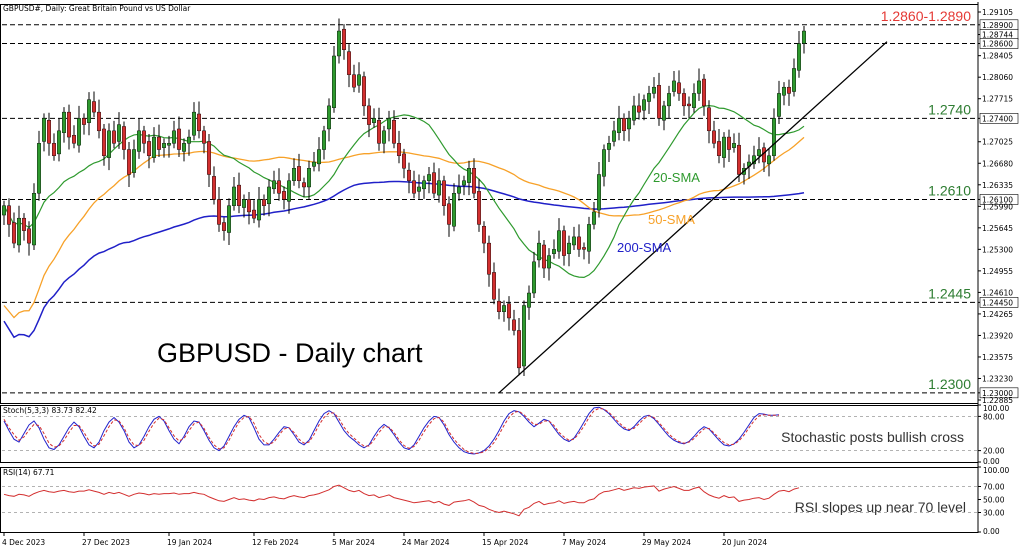 The image size is (1024, 550). What do you see at coordinates (997, 163) in the screenshot?
I see `y-tick-label: 1.26680` at bounding box center [997, 163].